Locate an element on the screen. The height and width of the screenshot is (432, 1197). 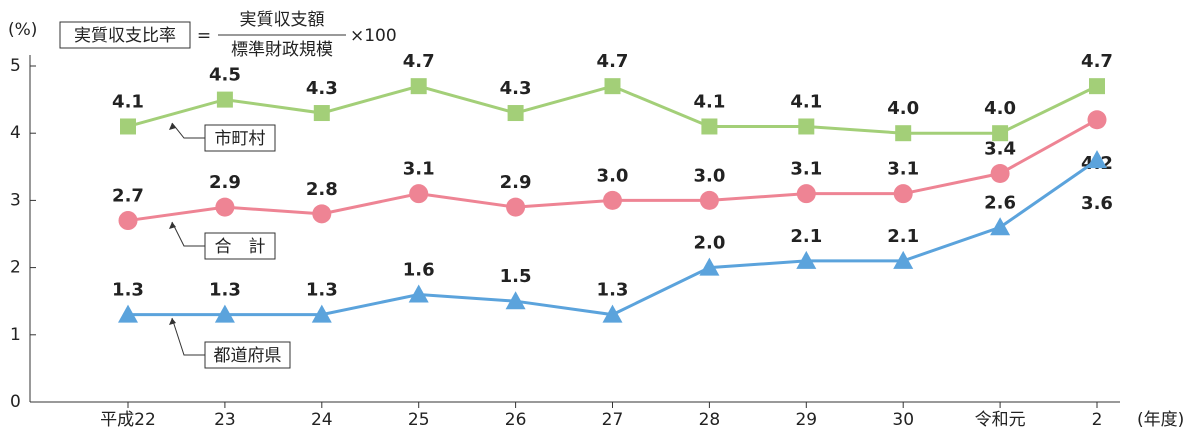
x-tick-label: 24 is located at coordinates (322, 420).